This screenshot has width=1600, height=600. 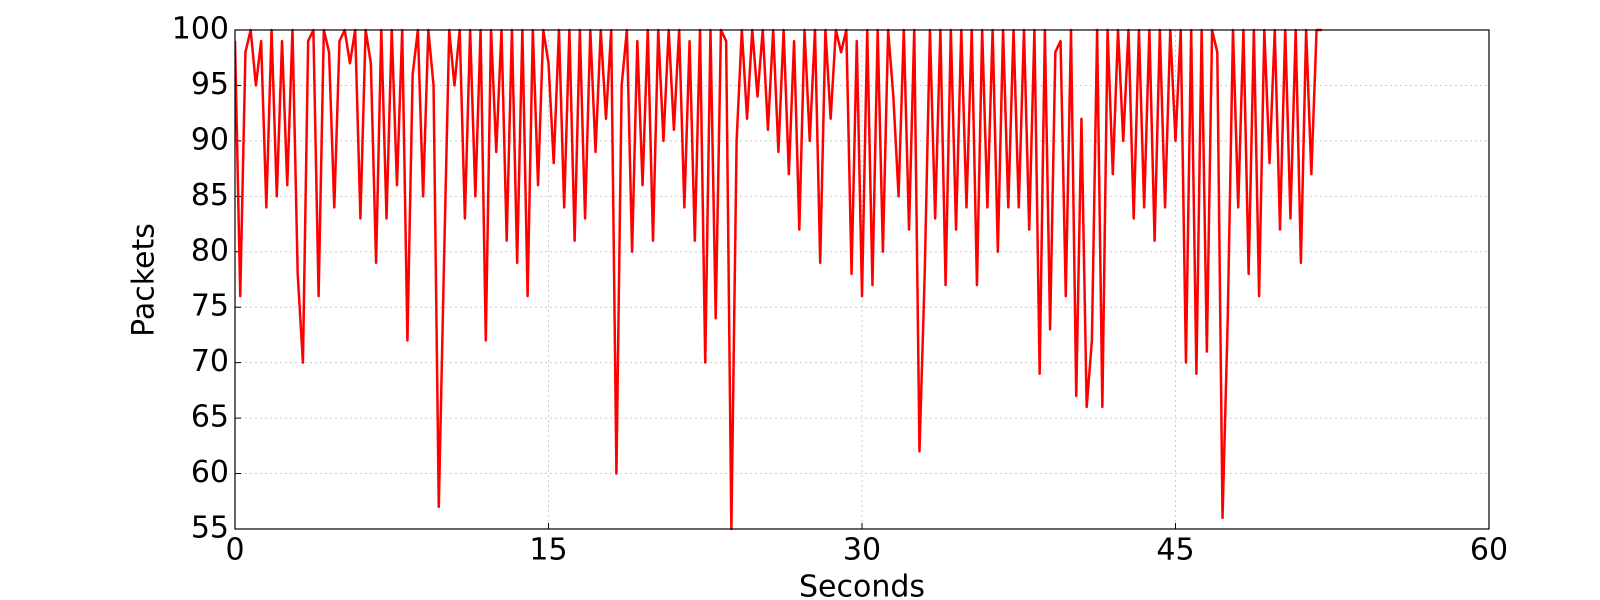 I want to click on x-tick-label: 15, so click(x=548, y=550).